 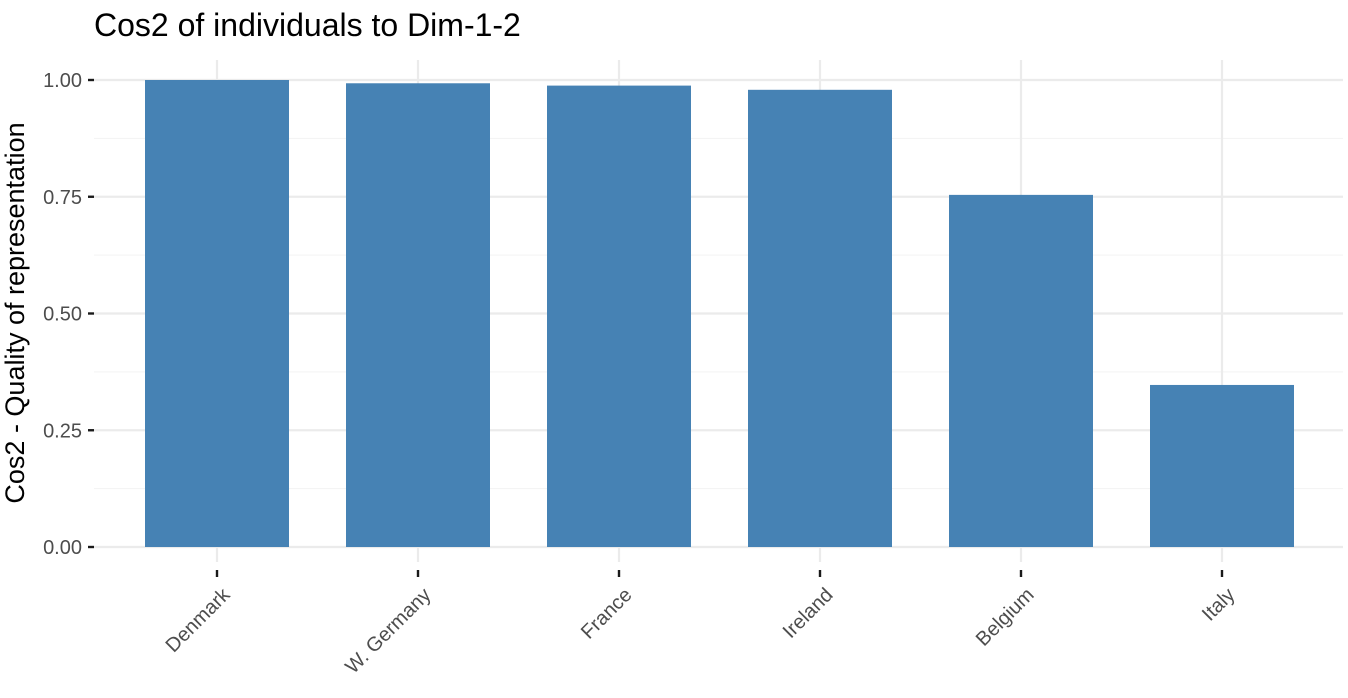 What do you see at coordinates (607, 614) in the screenshot?
I see `x-tick-label: France` at bounding box center [607, 614].